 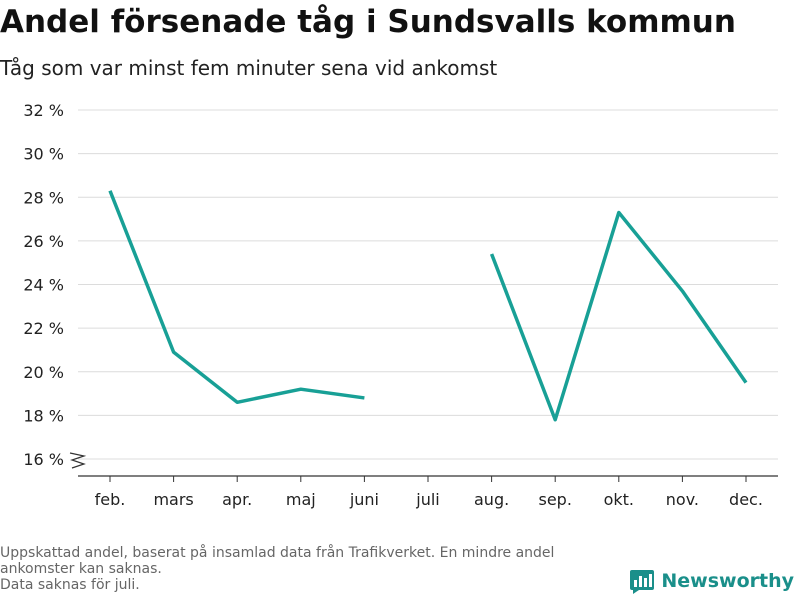 What do you see at coordinates (43, 285) in the screenshot?
I see `y-tick-label: 24 %` at bounding box center [43, 285].